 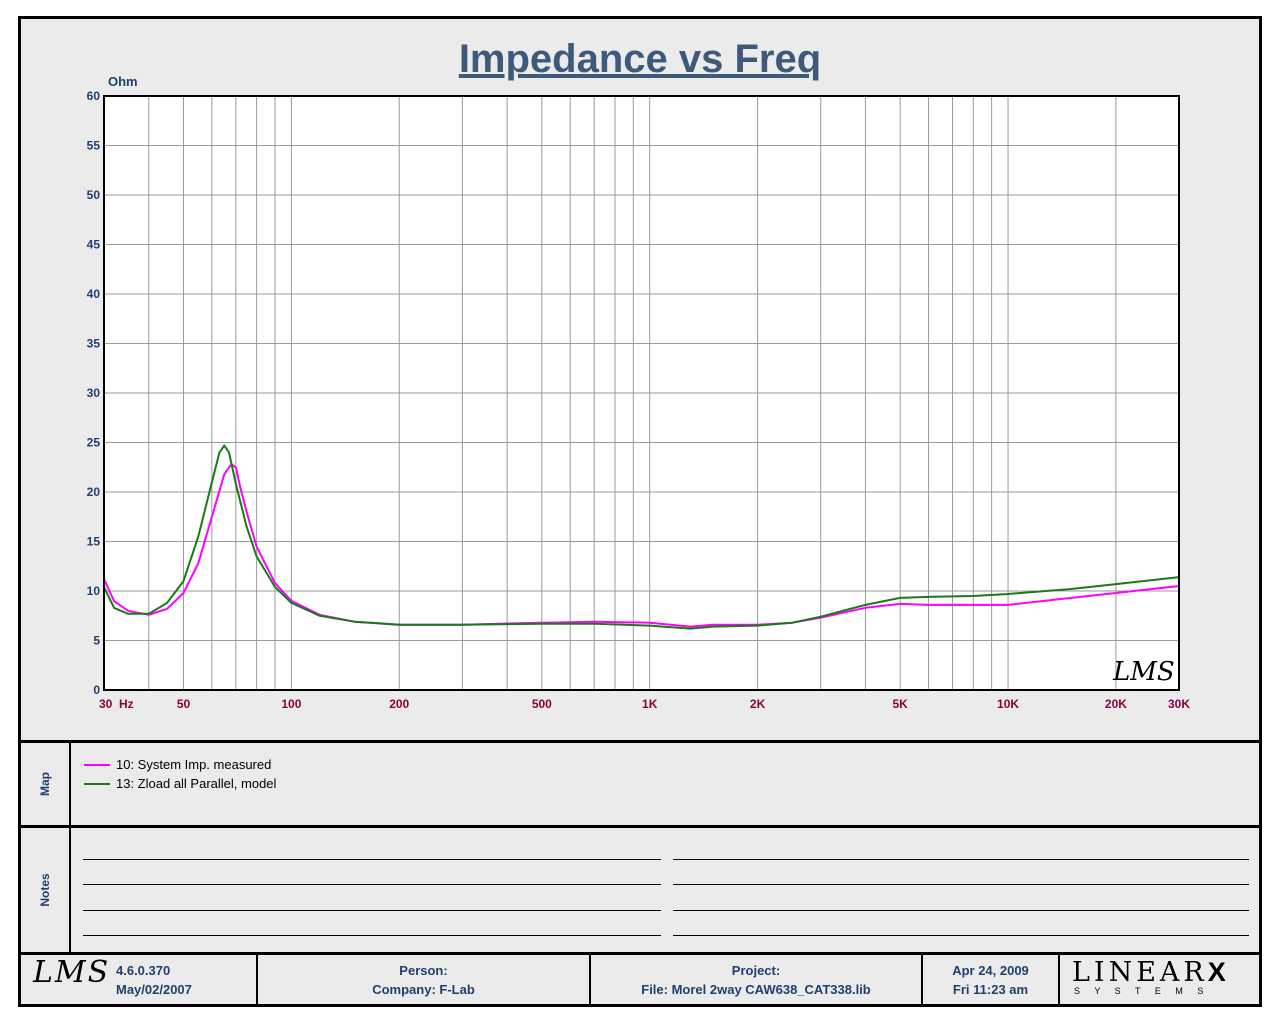 I want to click on x-tick-label: 10K, so click(x=1008, y=704).